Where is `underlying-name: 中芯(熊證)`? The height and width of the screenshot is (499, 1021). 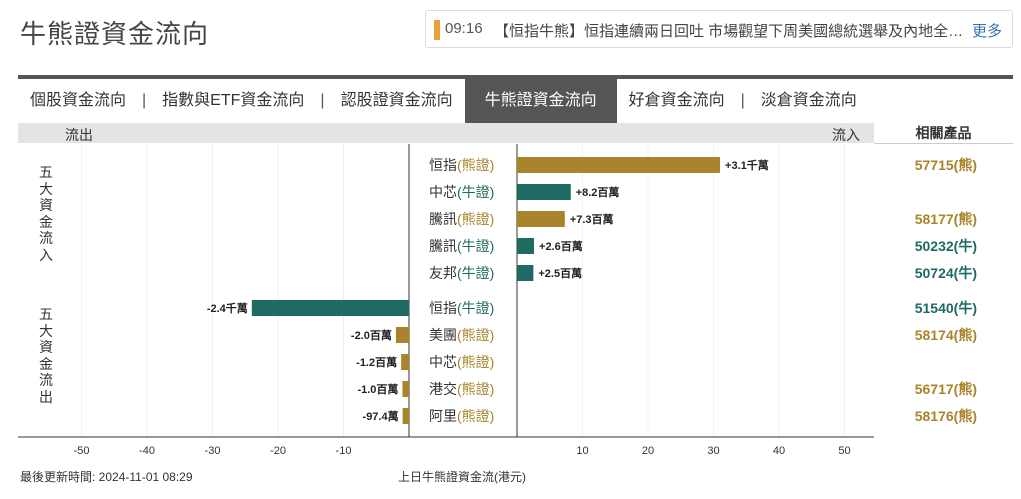 underlying-name: 中芯(熊證) is located at coordinates (461, 362).